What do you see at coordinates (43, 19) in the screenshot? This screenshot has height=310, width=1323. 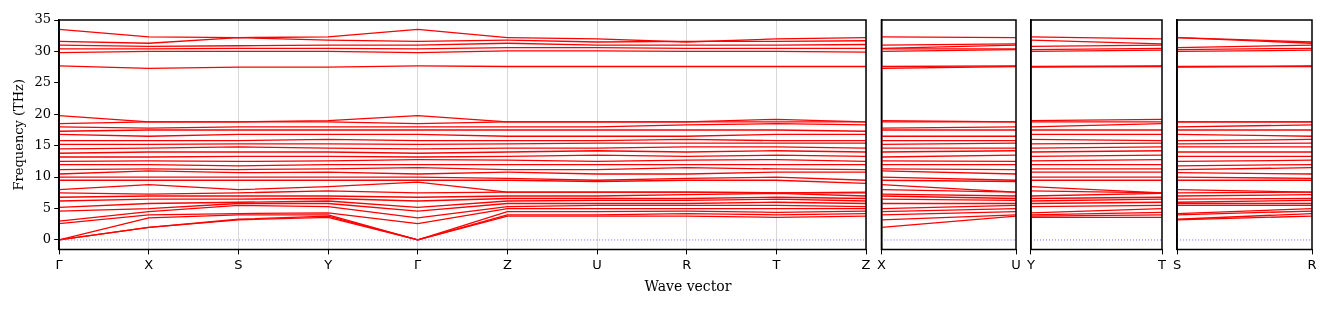 I see `y-tick-label: 35` at bounding box center [43, 19].